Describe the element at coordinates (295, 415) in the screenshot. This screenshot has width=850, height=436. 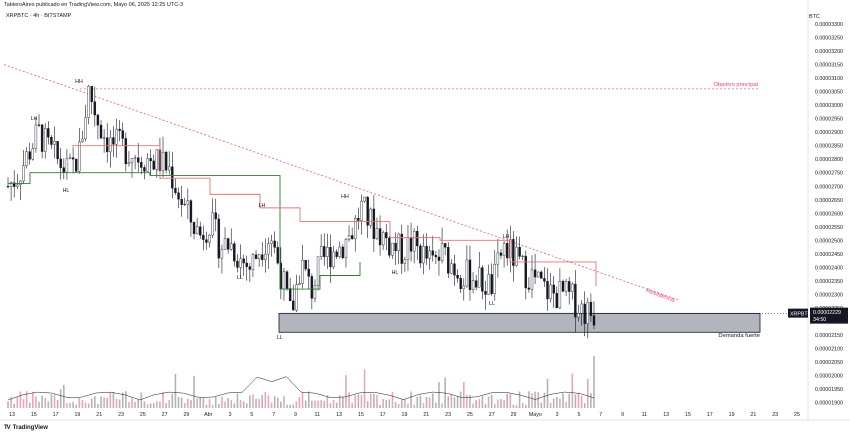
I see `x-tick-label: 9` at that location.